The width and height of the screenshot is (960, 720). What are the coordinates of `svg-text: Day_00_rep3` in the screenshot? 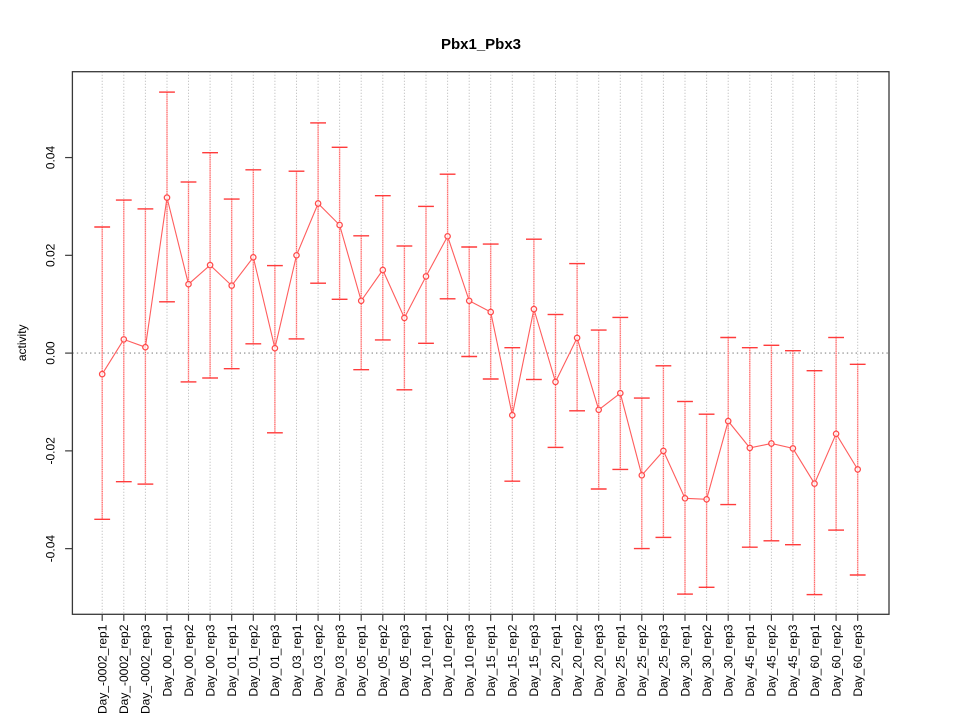 It's located at (210, 660).